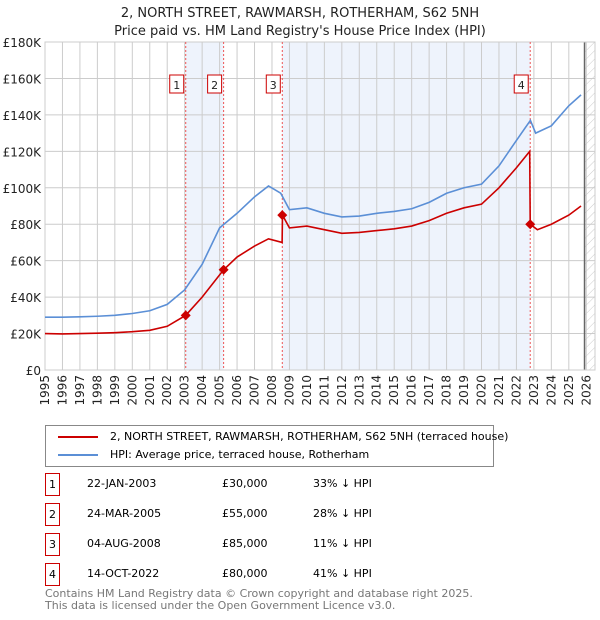 Image resolution: width=600 pixels, height=620 pixels. Describe the element at coordinates (204, 206) in the screenshot. I see `shade-region` at that location.